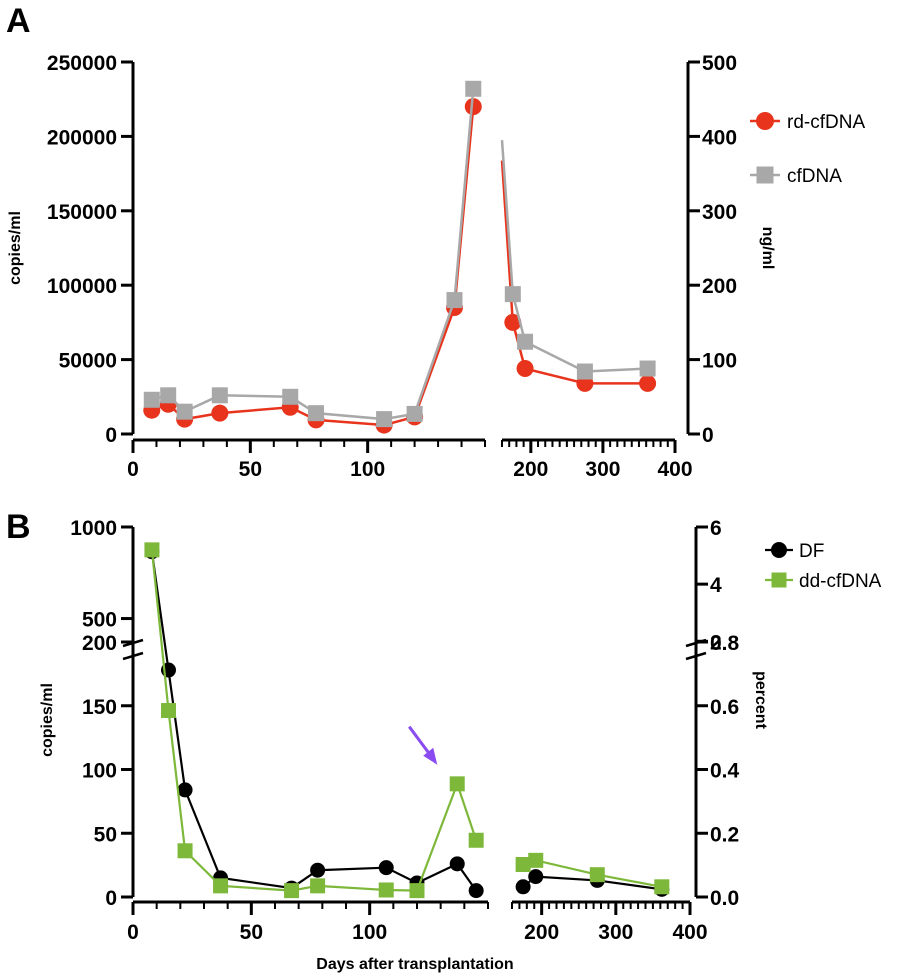  I want to click on legend-label-dd-cfDNA: dd-cfDNA, so click(840, 581).